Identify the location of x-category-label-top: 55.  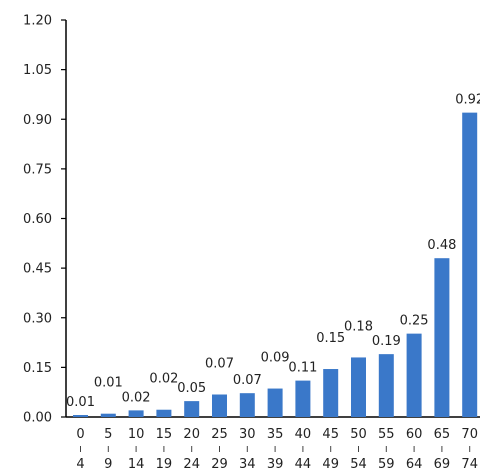
(386, 434).